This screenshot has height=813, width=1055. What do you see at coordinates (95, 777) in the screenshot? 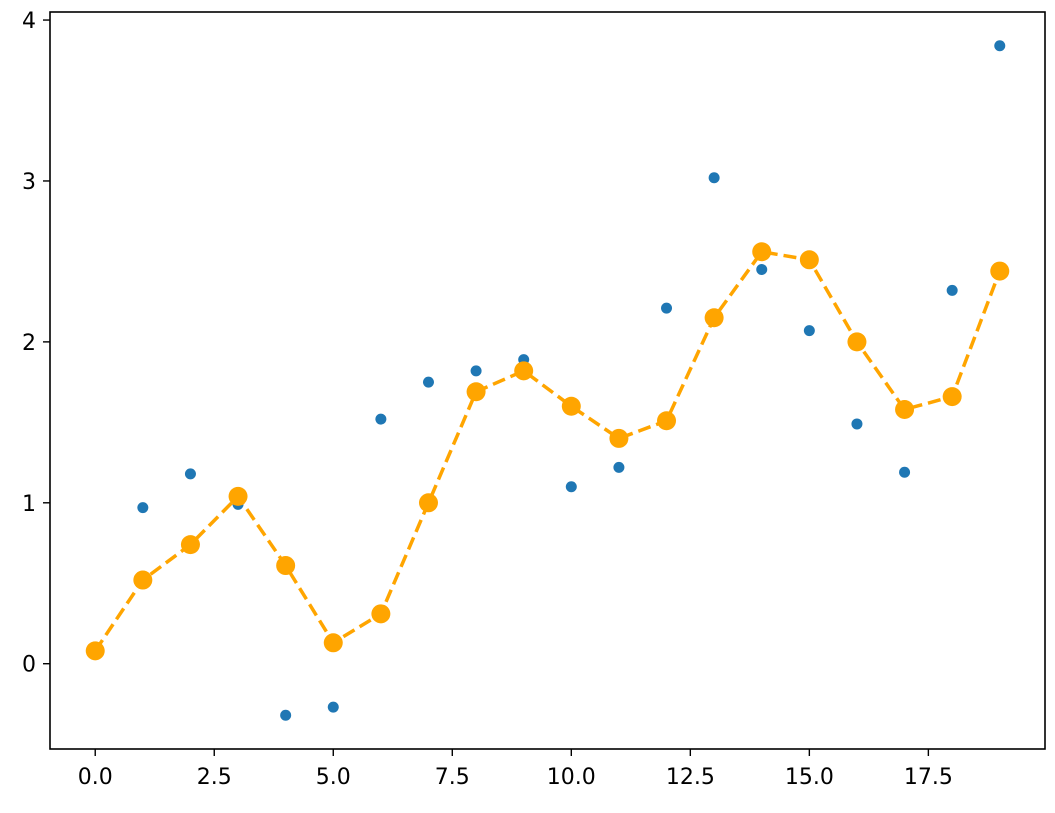
I see `x-tick-label: 0.0` at bounding box center [95, 777].